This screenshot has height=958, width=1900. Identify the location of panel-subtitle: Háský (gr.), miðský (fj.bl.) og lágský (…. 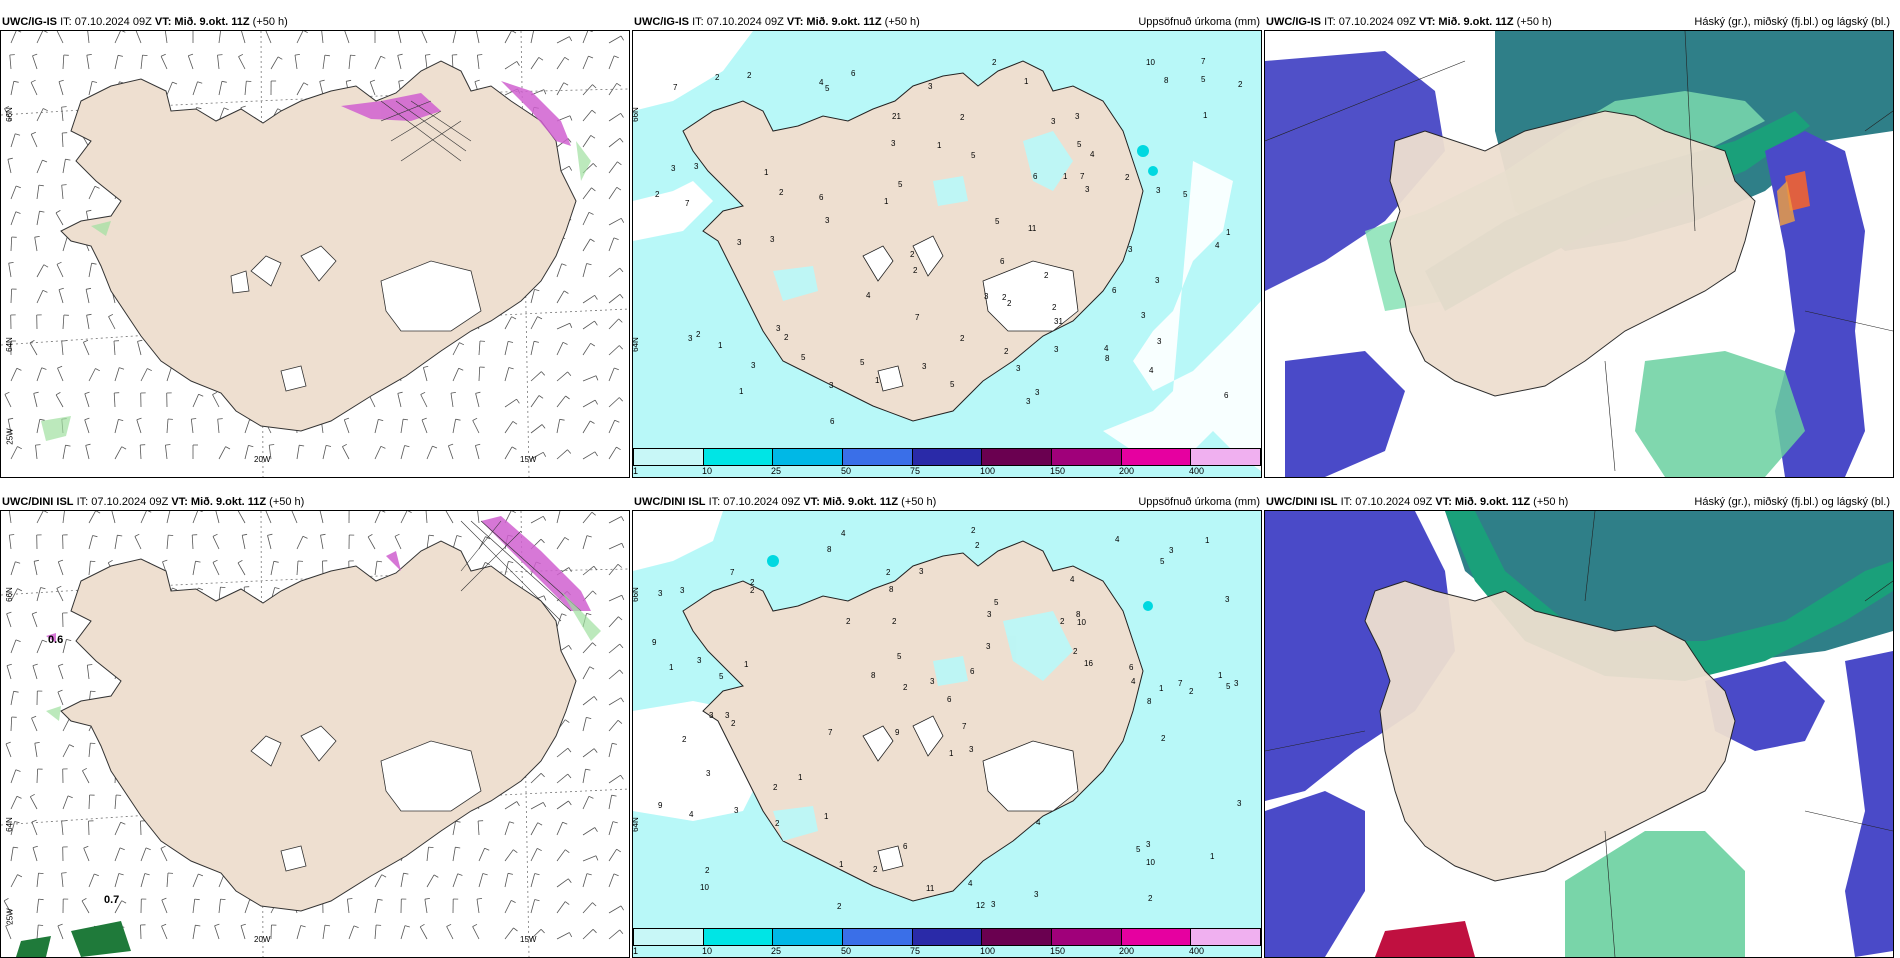
(1792, 22).